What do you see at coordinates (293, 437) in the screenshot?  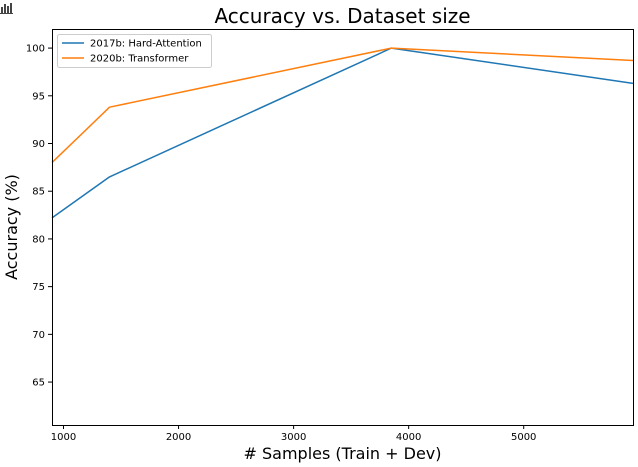 I see `x-tick-label: 3000` at bounding box center [293, 437].